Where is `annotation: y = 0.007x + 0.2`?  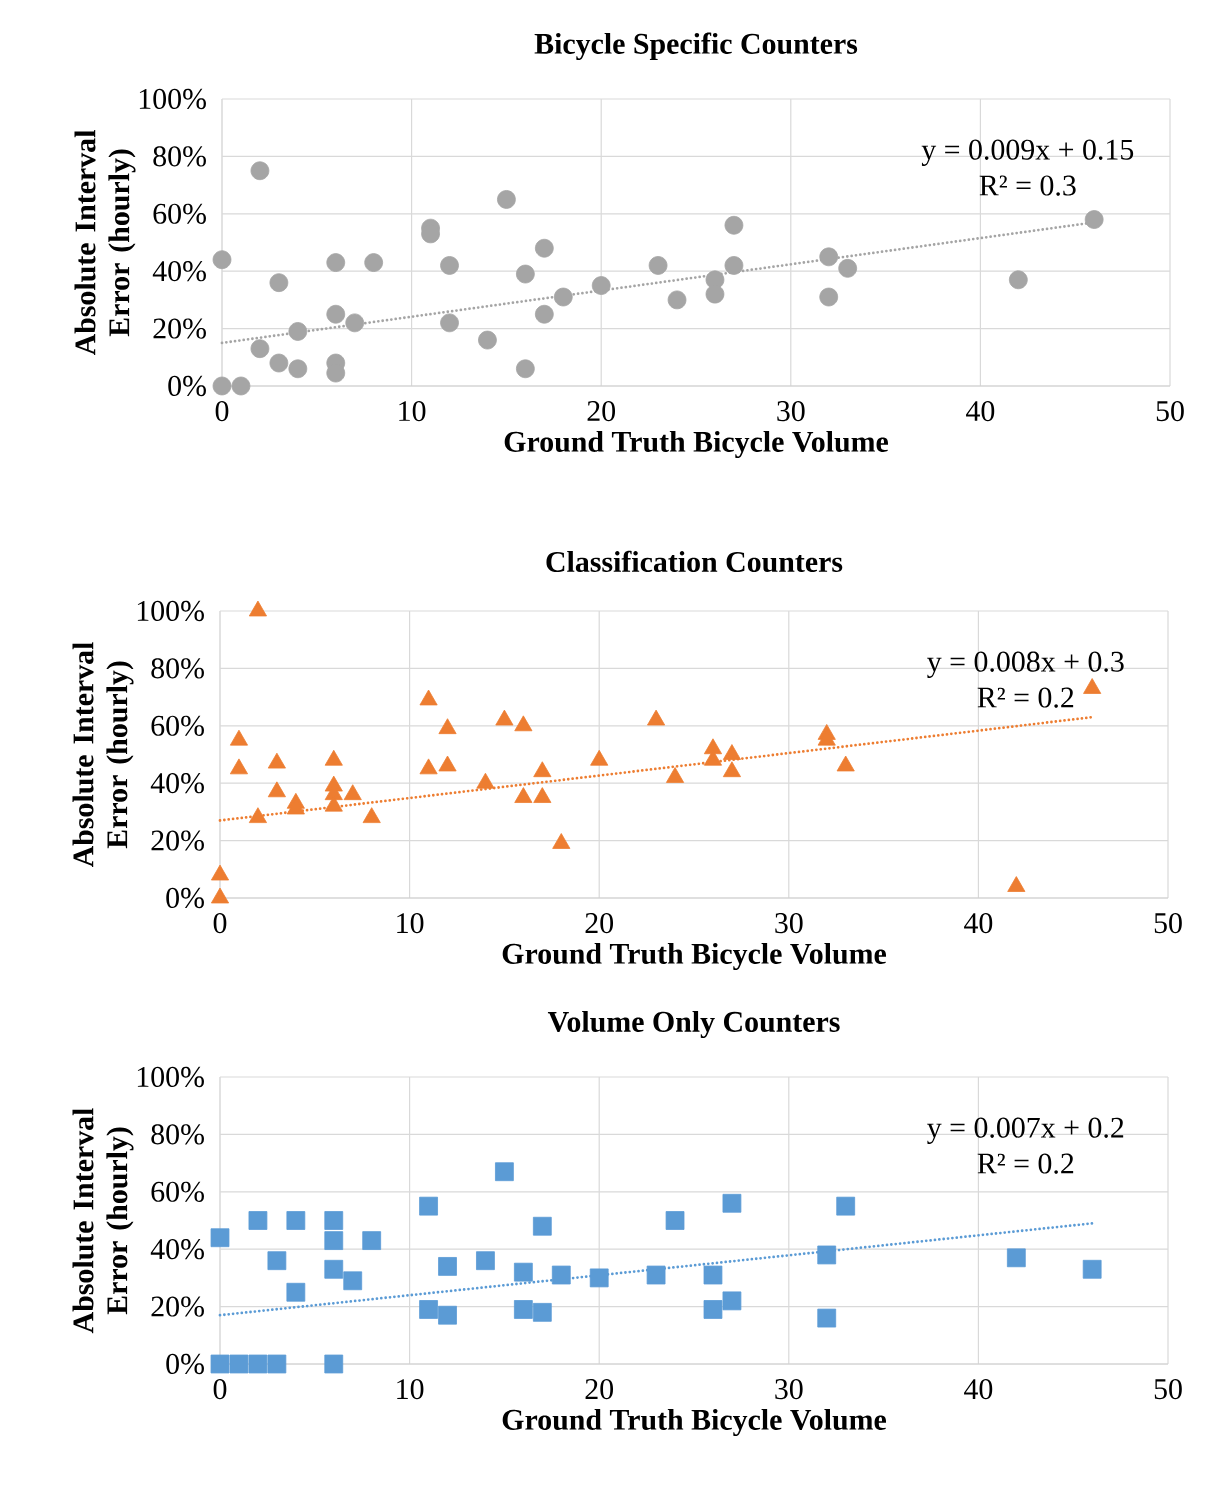 annotation: y = 0.007x + 0.2 is located at coordinates (1025, 1130).